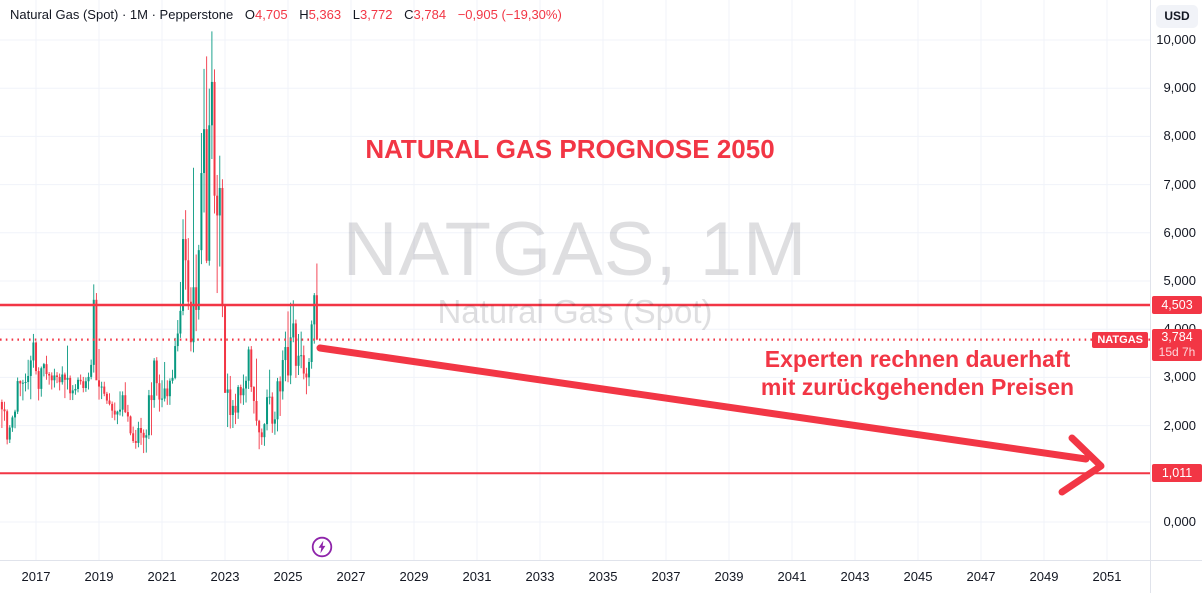 Image resolution: width=1202 pixels, height=593 pixels. What do you see at coordinates (351, 576) in the screenshot?
I see `x-axis-label: 2027` at bounding box center [351, 576].